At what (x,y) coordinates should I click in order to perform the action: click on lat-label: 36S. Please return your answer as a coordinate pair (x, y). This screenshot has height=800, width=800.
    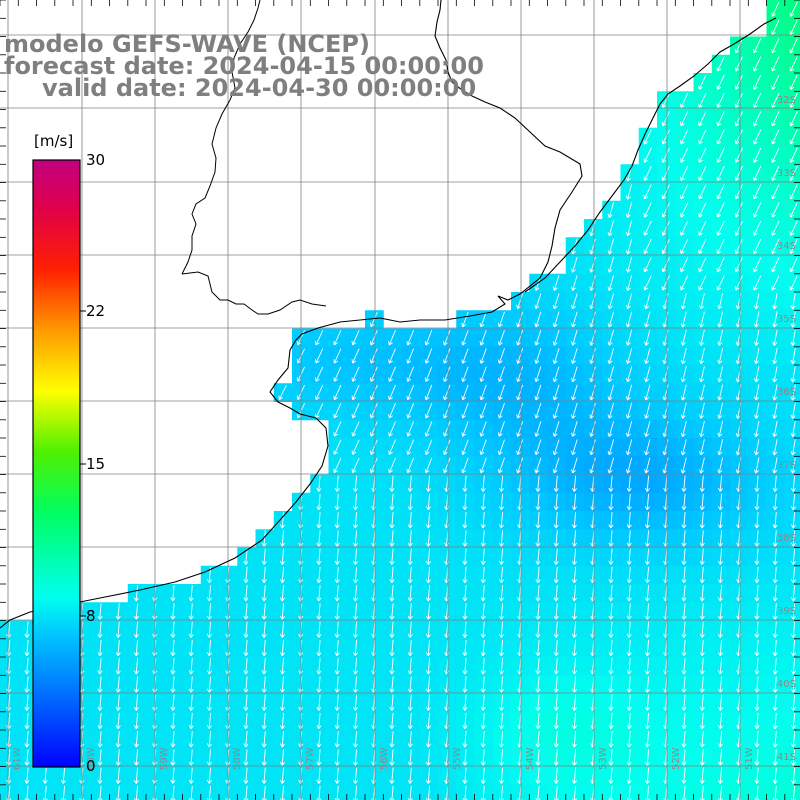
    Looking at the image, I should click on (786, 392).